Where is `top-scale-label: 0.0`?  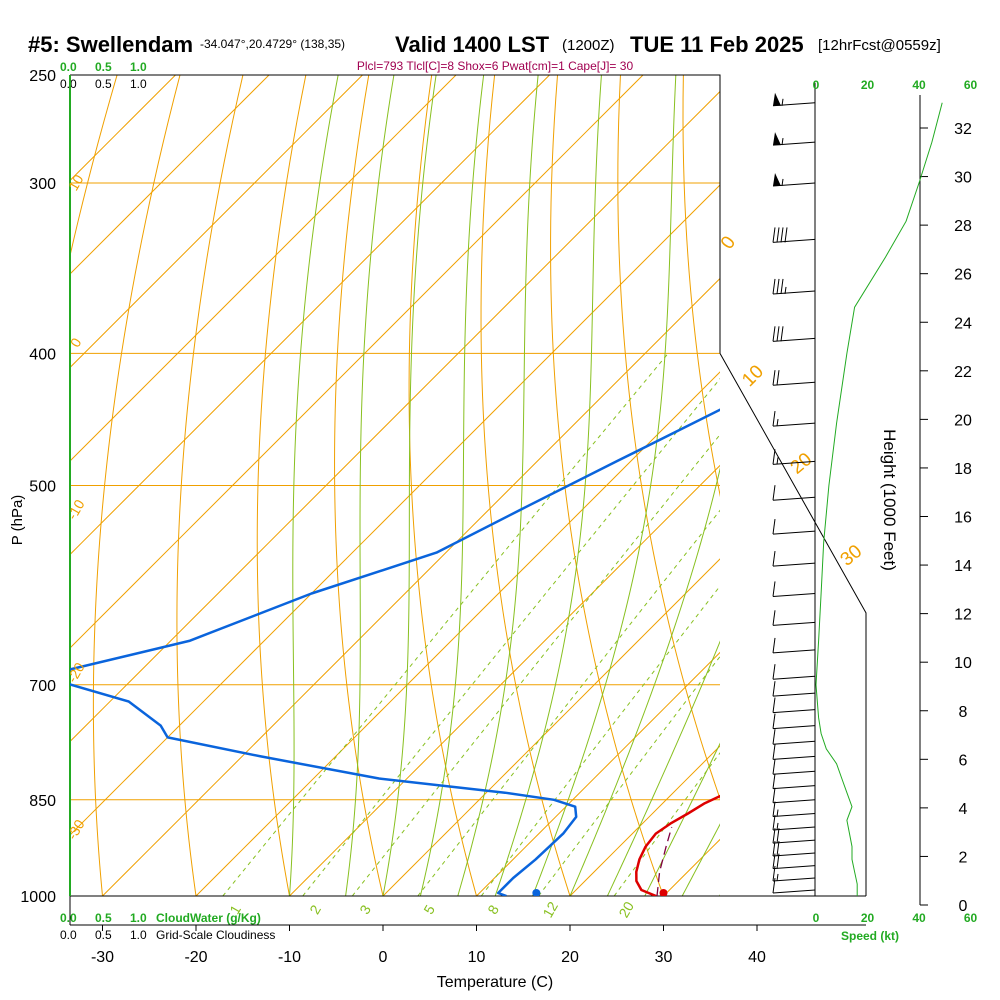 top-scale-label: 0.0 is located at coordinates (68, 84).